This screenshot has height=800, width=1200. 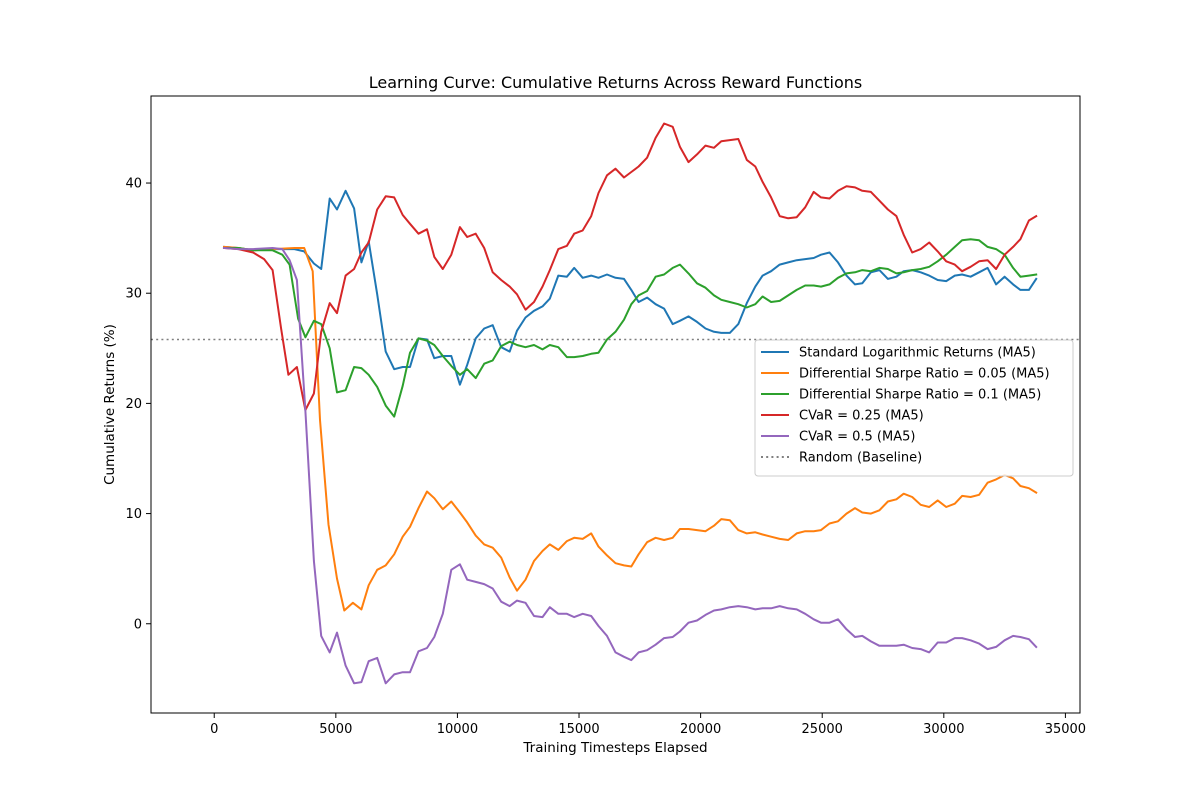 What do you see at coordinates (133, 514) in the screenshot?
I see `y-tick-label: 10` at bounding box center [133, 514].